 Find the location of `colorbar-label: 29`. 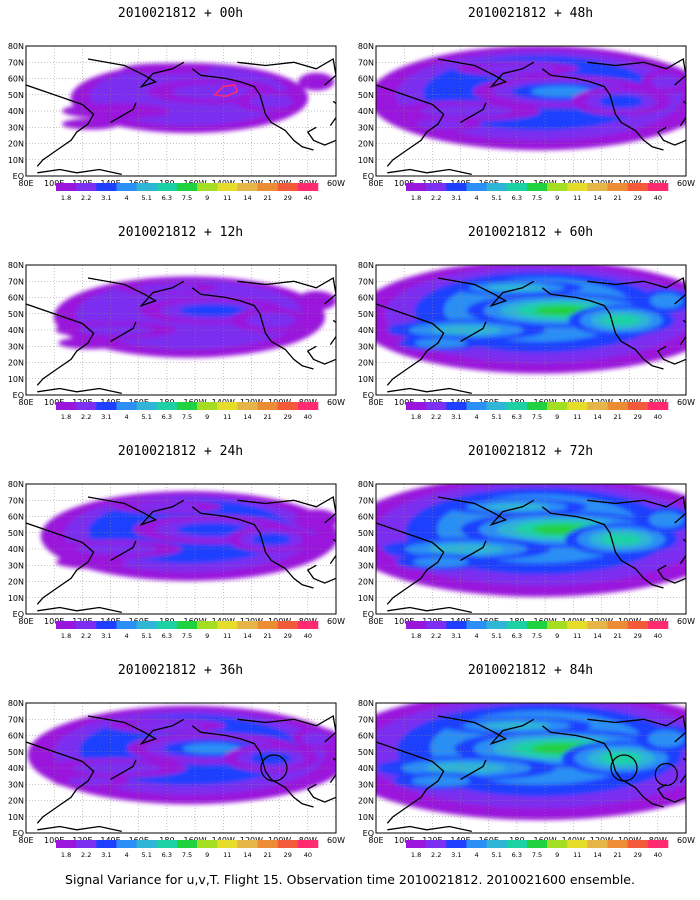

colorbar-label: 29 is located at coordinates (288, 198).